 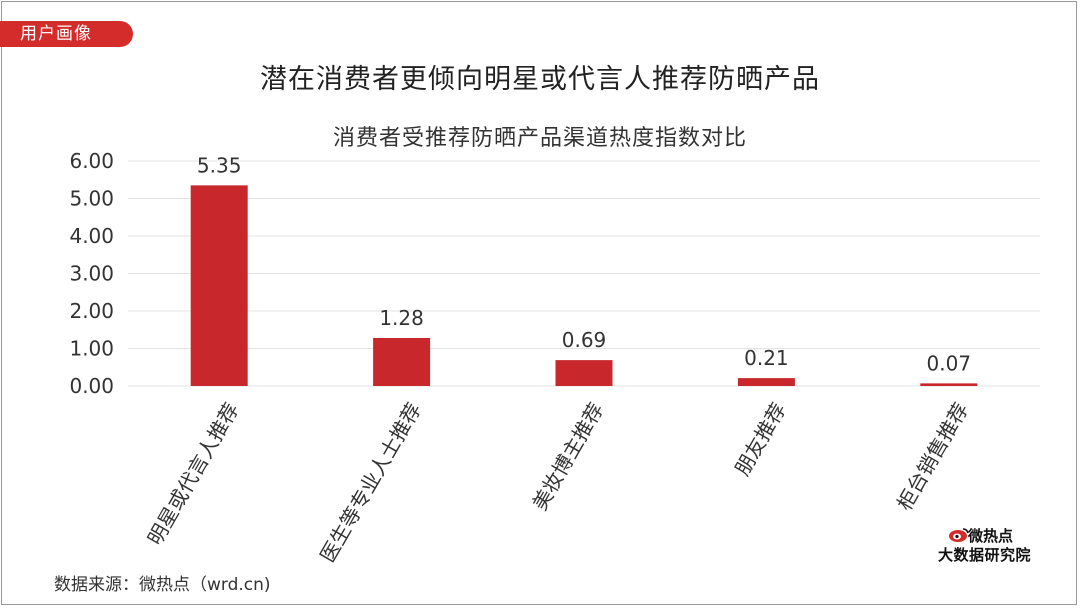 What do you see at coordinates (760, 439) in the screenshot?
I see `category-label: 朋友推荐` at bounding box center [760, 439].